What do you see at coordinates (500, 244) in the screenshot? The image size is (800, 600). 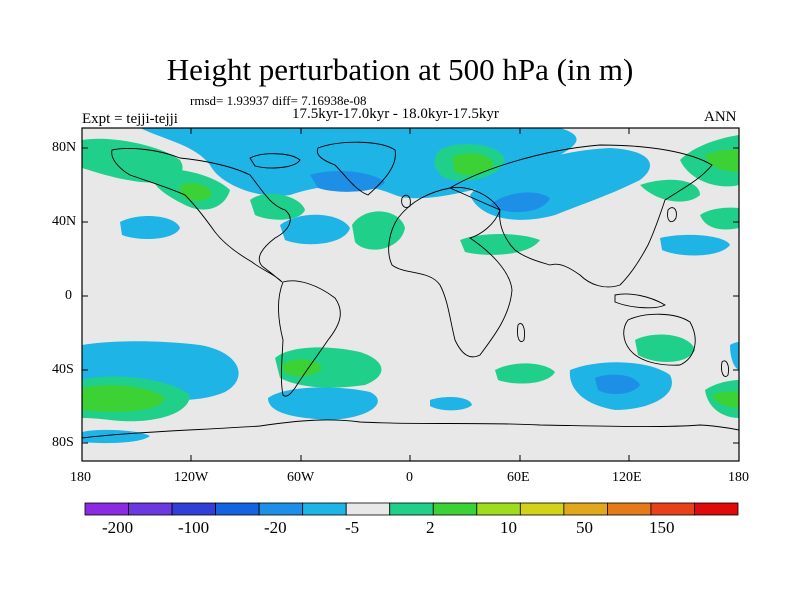 I see `positive-anomaly-asia` at bounding box center [500, 244].